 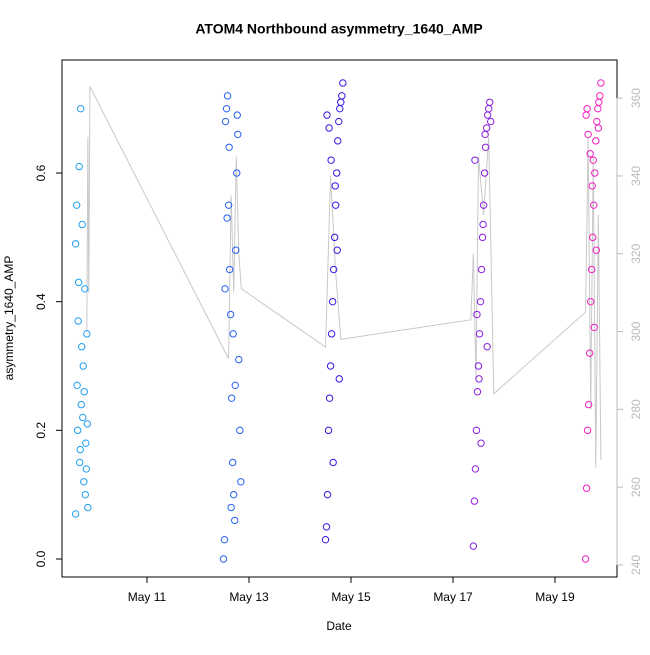 What do you see at coordinates (351, 597) in the screenshot?
I see `x-tick-label: May 15` at bounding box center [351, 597].